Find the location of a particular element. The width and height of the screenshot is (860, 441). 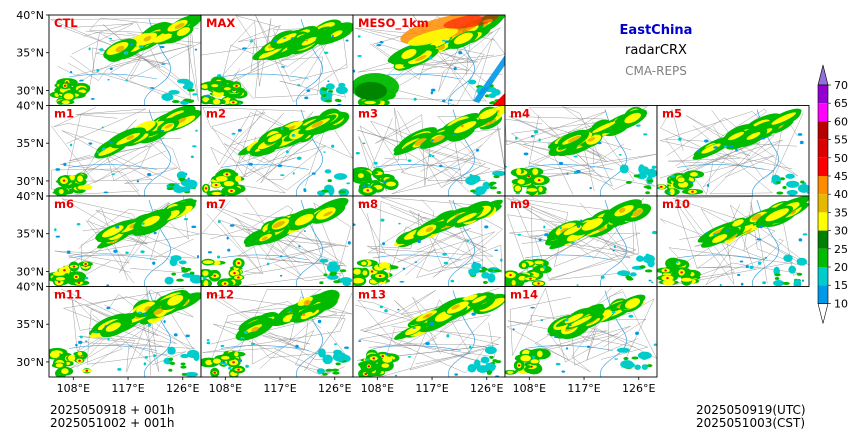

lon-tick-label: 108°E is located at coordinates (225, 388).